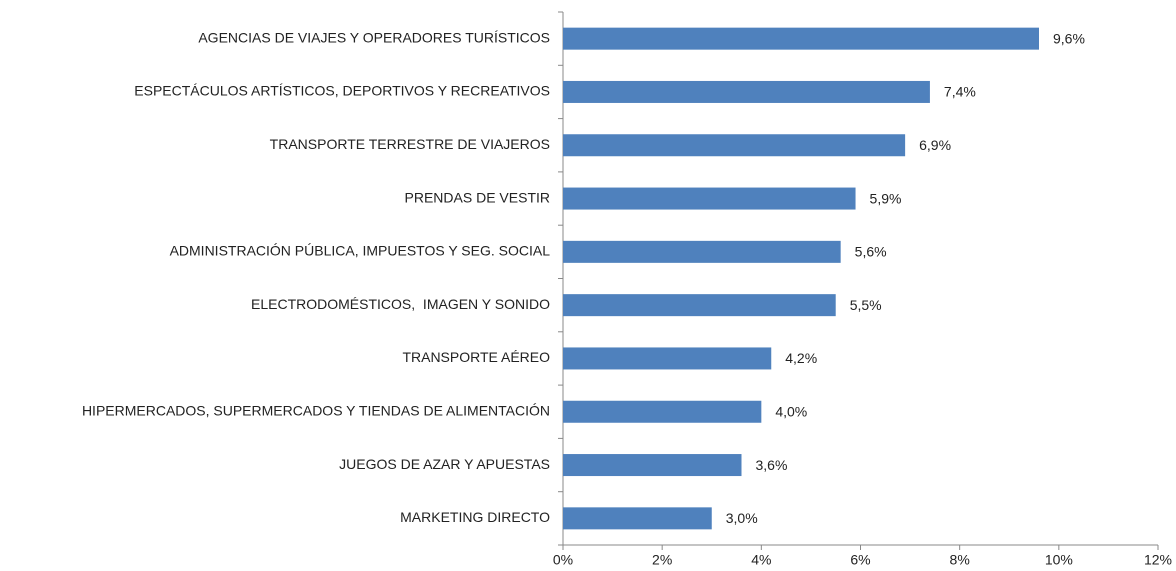 Image resolution: width=1176 pixels, height=571 pixels. Describe the element at coordinates (871, 252) in the screenshot. I see `value-label: 5,6%` at that location.